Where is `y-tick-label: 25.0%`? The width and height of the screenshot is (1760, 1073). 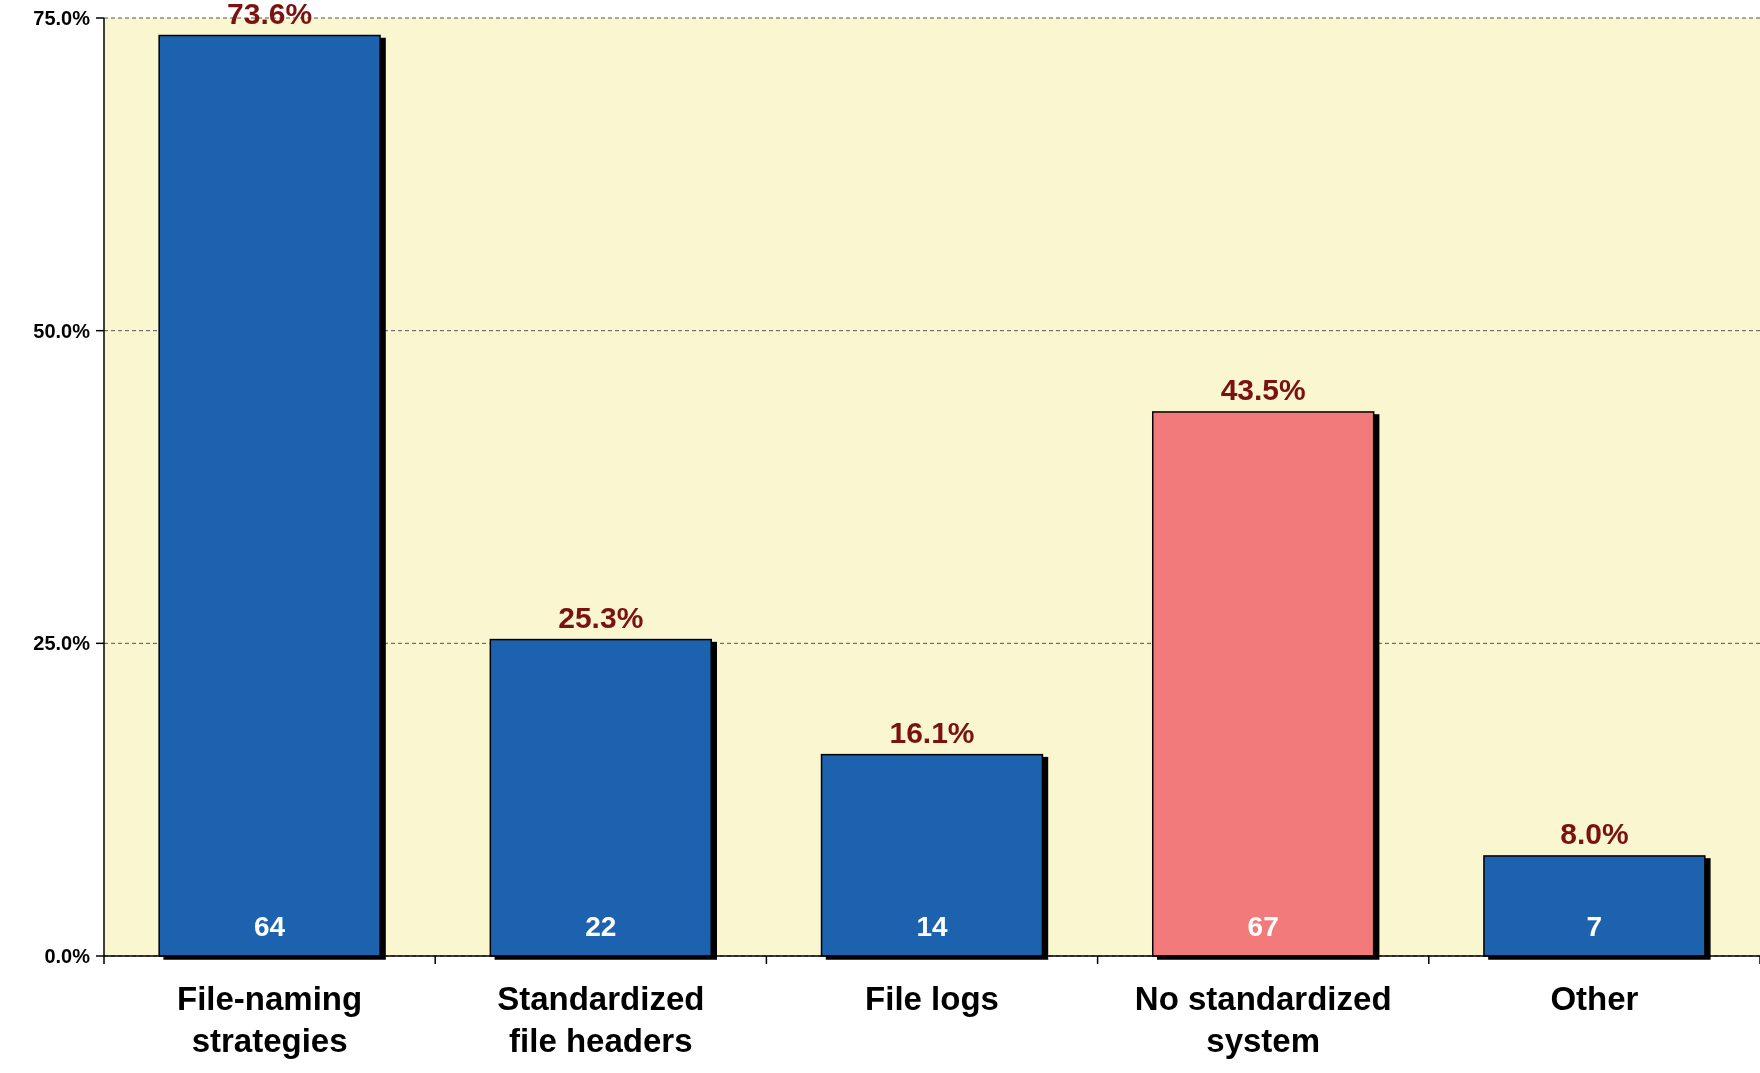
y-tick-label: 25.0% is located at coordinates (62, 643).